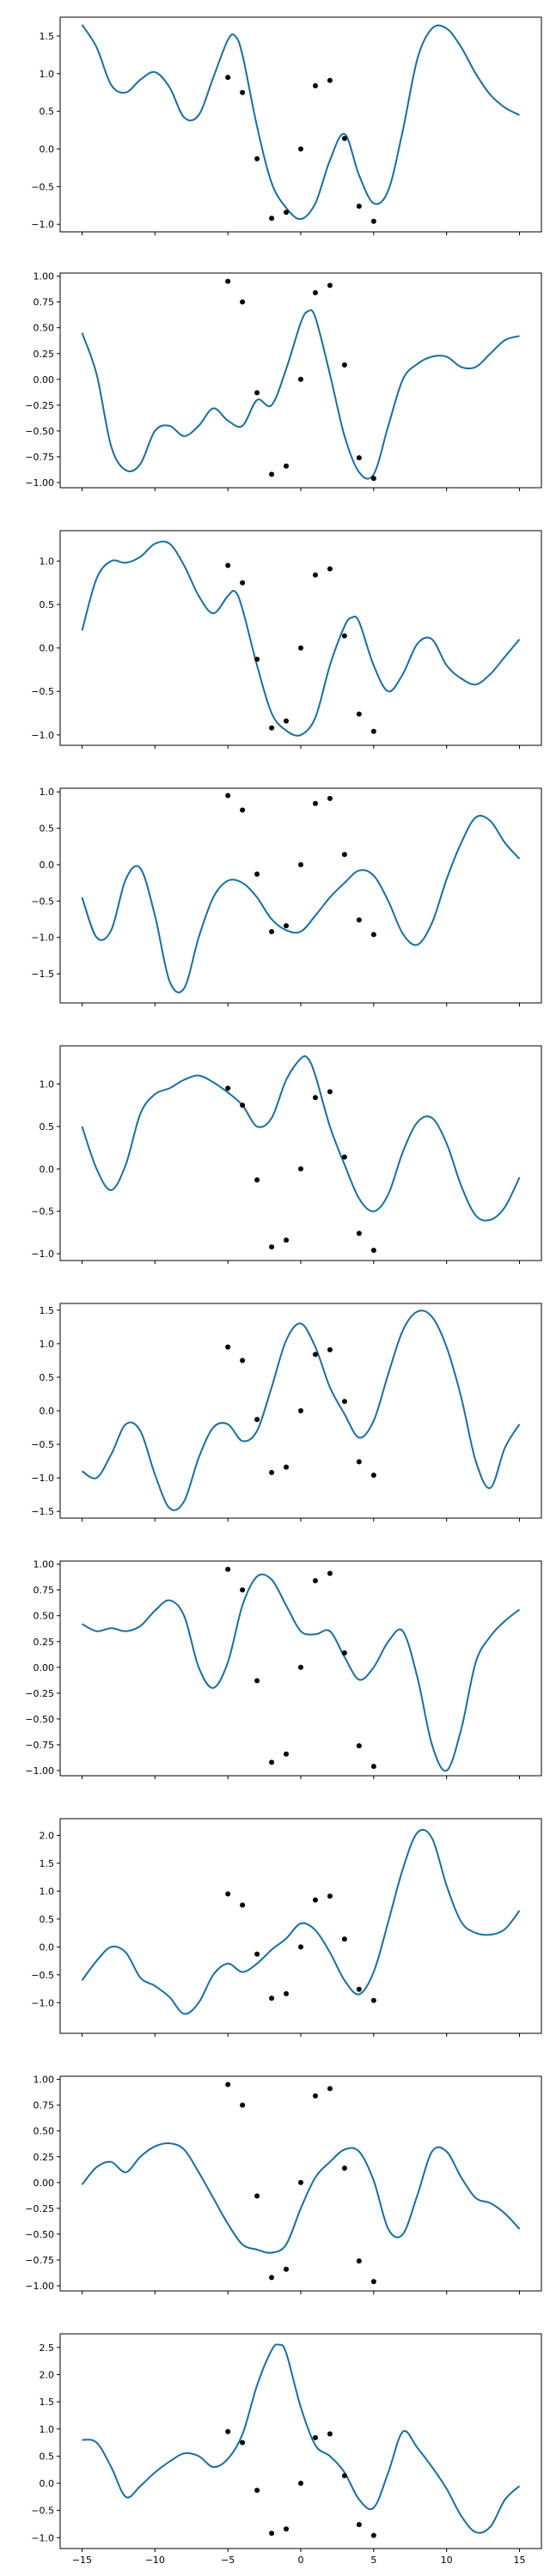 This screenshot has height=2576, width=550. I want to click on panel-3: −1.0 −0.5 0.0 0.5 1.0, so click(286, 640).